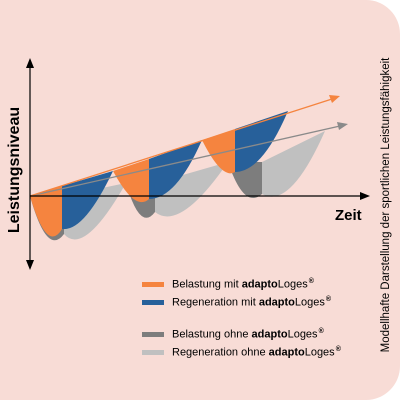 This screenshot has height=400, width=400. I want to click on y-axis-label: Leistungsniveau, so click(14, 170).